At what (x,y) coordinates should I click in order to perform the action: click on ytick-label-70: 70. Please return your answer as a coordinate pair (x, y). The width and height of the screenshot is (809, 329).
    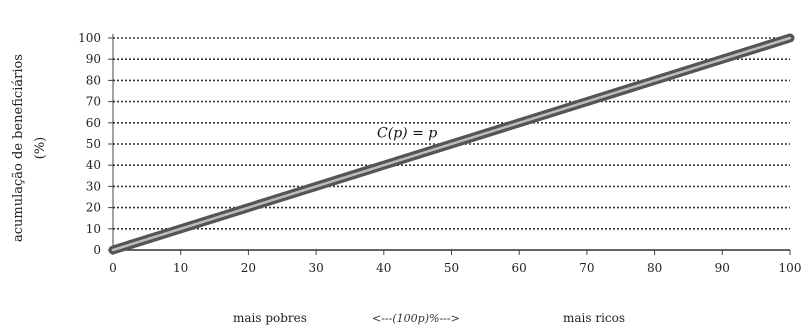
    Looking at the image, I should click on (93, 102).